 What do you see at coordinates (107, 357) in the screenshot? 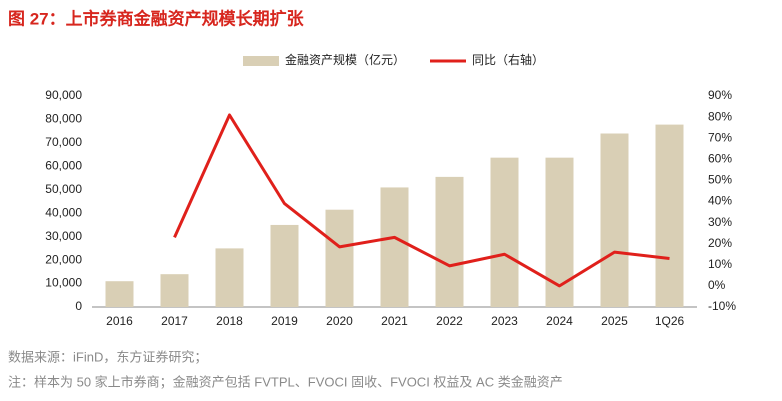
I see `source: 数据来源：iFinD，东方证券研究；` at bounding box center [107, 357].